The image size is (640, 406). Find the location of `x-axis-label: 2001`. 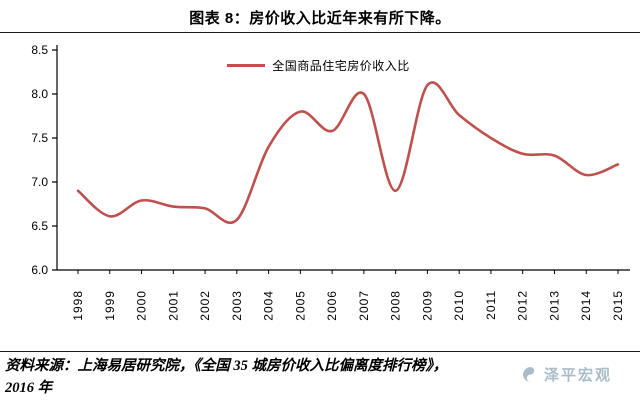

x-axis-label: 2001 is located at coordinates (173, 305).